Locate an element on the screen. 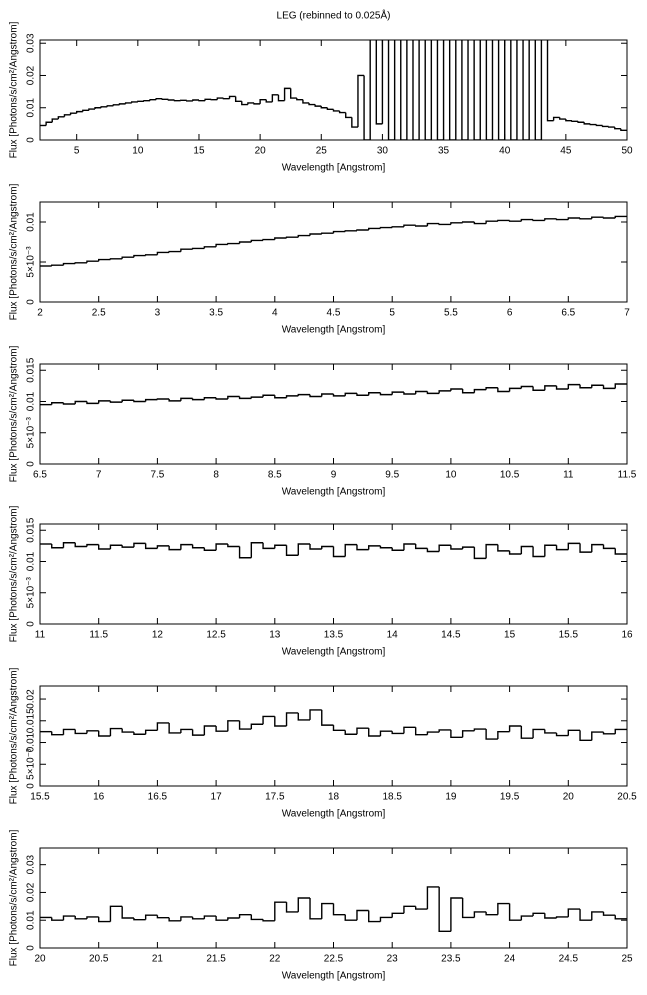  x-tick-label: 22.5 is located at coordinates (334, 959).